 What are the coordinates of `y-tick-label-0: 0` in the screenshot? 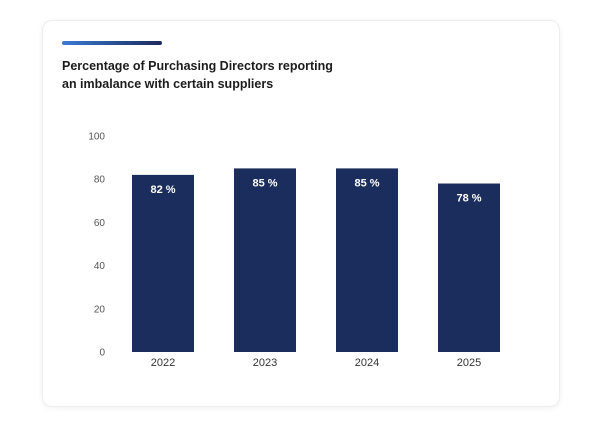 It's located at (102, 353).